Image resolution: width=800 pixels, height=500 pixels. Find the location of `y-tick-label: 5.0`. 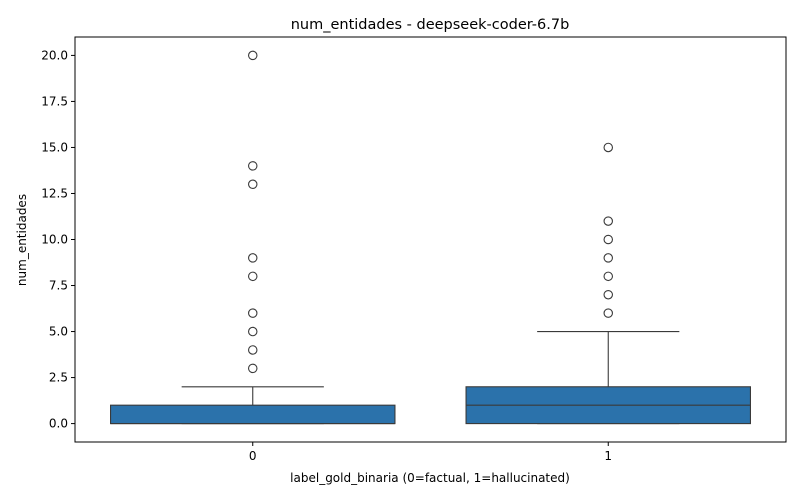

y-tick-label: 5.0 is located at coordinates (58, 332).